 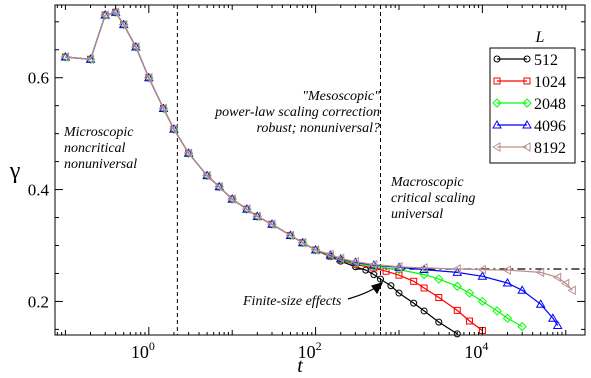 What do you see at coordinates (152, 346) in the screenshot?
I see `x-tick-label-exponent: 0` at bounding box center [152, 346].